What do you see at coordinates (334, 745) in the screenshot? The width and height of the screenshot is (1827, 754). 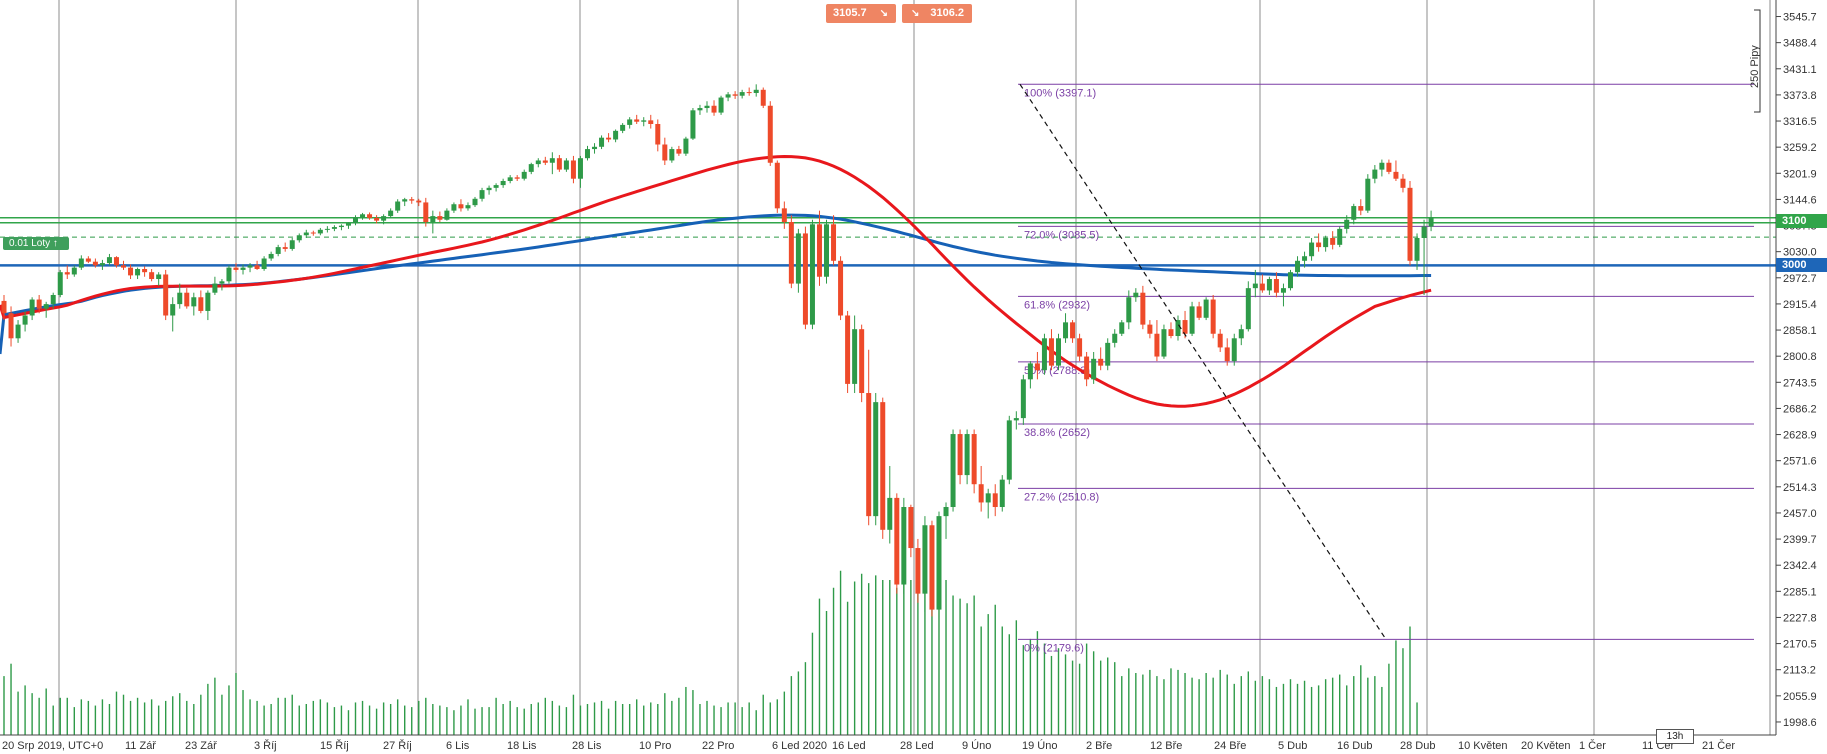 I see `x-tick-label: 15 Říj` at bounding box center [334, 745].